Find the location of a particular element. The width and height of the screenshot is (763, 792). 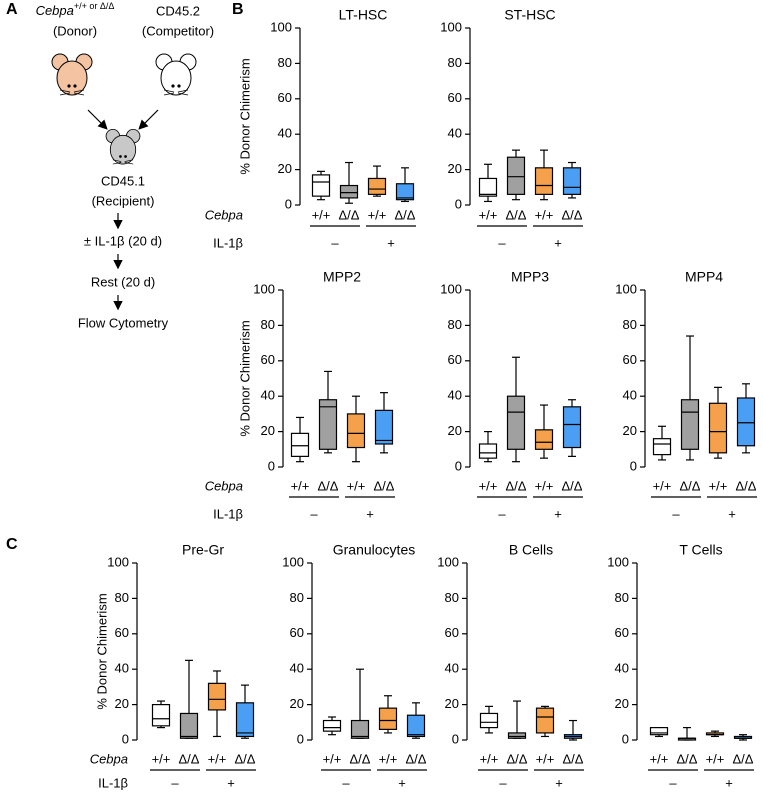

chart-title: Pre-Gr is located at coordinates (203, 550).